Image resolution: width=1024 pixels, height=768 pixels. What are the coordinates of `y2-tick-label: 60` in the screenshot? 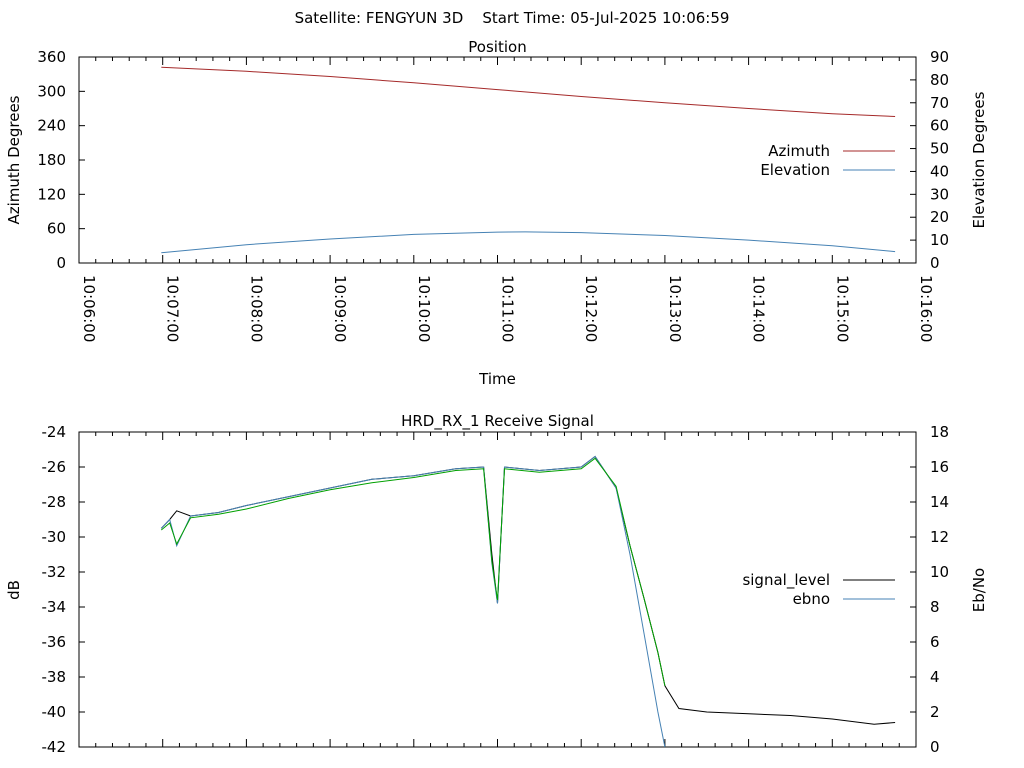 It's located at (939, 126).